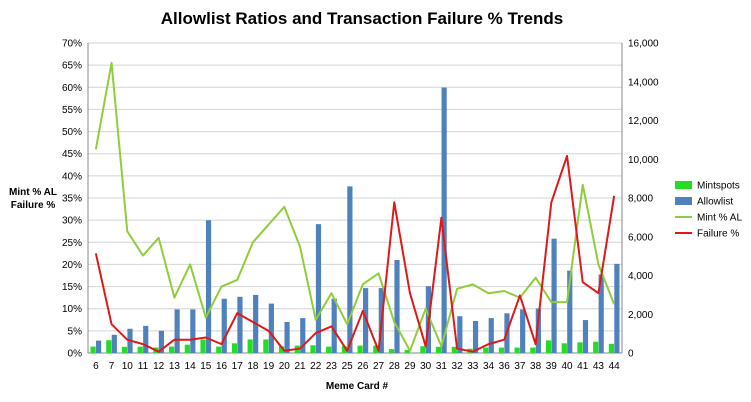  What do you see at coordinates (72, 88) in the screenshot?
I see `left-tick-label: 60%` at bounding box center [72, 88].